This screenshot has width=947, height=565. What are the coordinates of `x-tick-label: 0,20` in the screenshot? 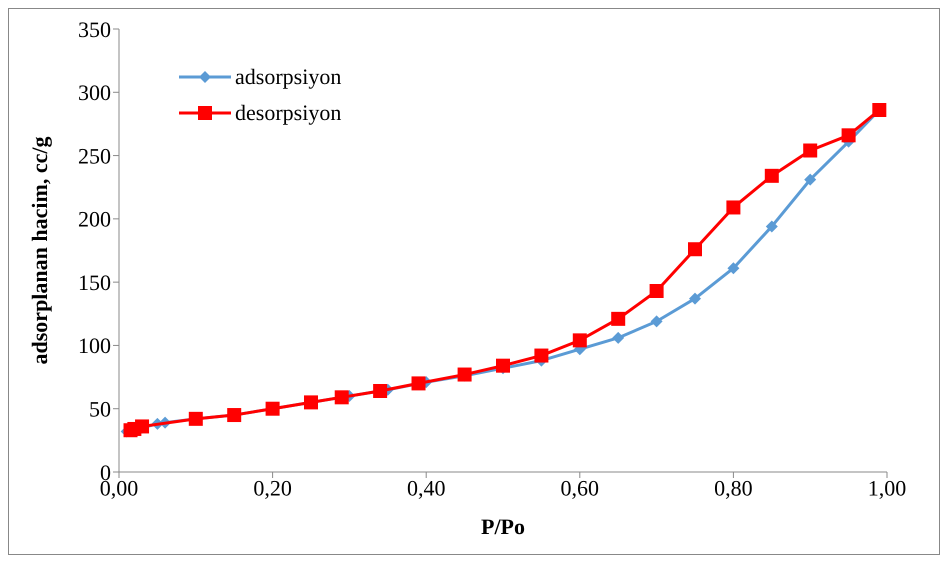 It's located at (272, 488).